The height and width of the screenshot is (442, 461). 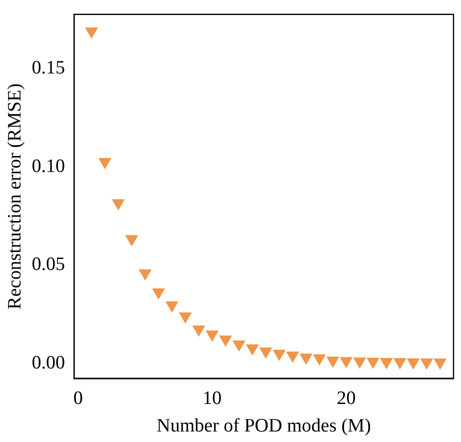 What do you see at coordinates (49, 265) in the screenshot?
I see `y-tick-label: 0.05` at bounding box center [49, 265].